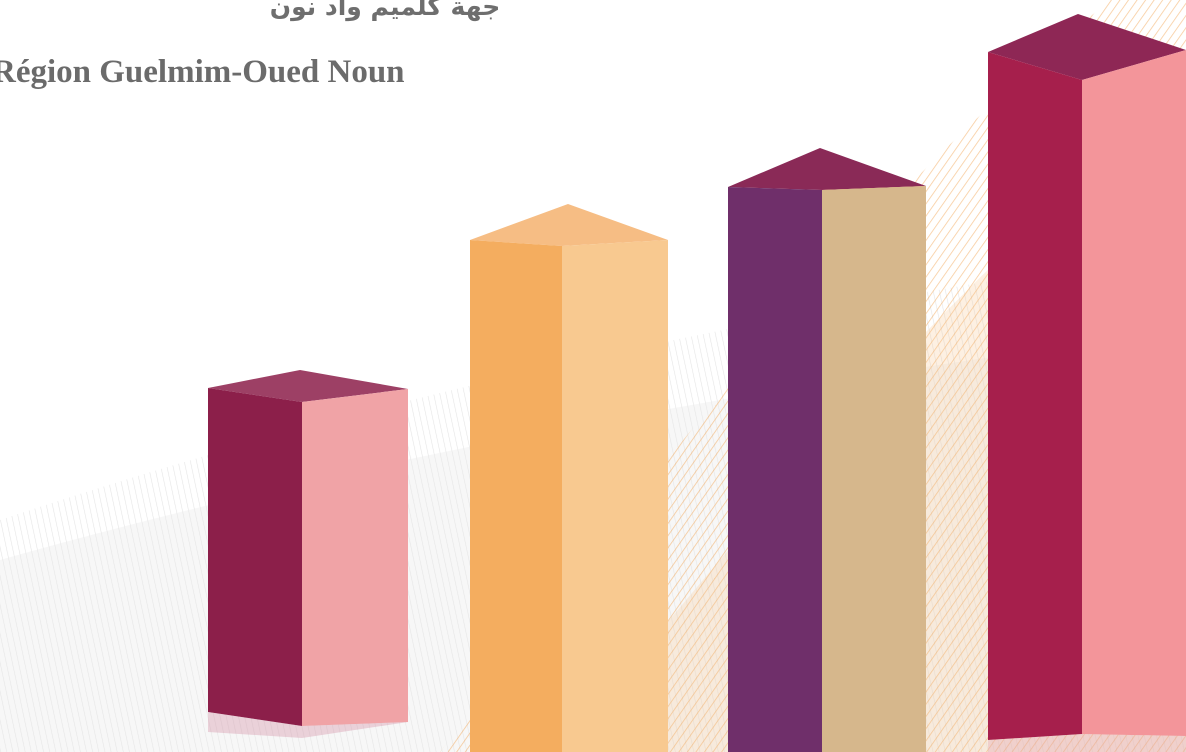 The width and height of the screenshot is (1186, 752). I want to click on bar-3-left-face, so click(775, 469).